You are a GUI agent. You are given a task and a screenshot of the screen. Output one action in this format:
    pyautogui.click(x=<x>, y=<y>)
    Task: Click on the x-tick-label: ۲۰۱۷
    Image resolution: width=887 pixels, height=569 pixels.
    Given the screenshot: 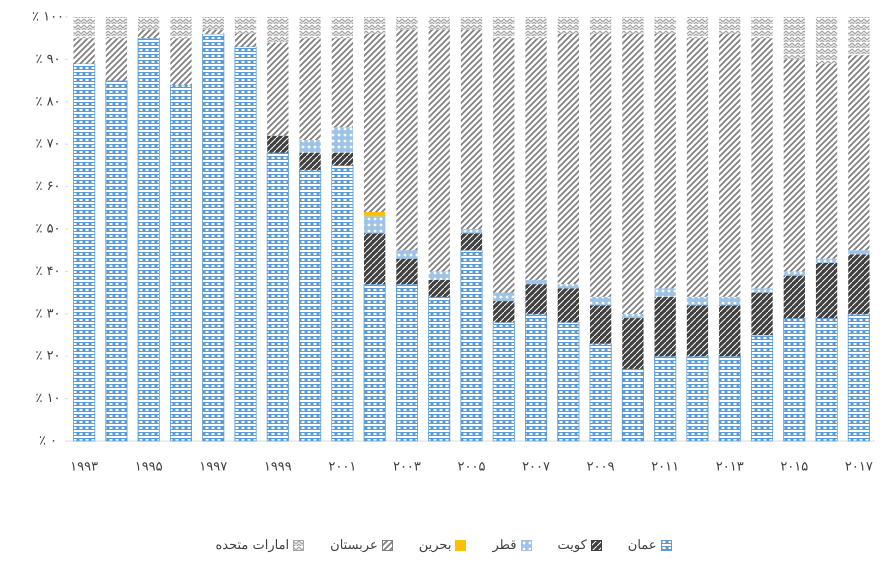 What is the action you would take?
    pyautogui.click(x=859, y=467)
    